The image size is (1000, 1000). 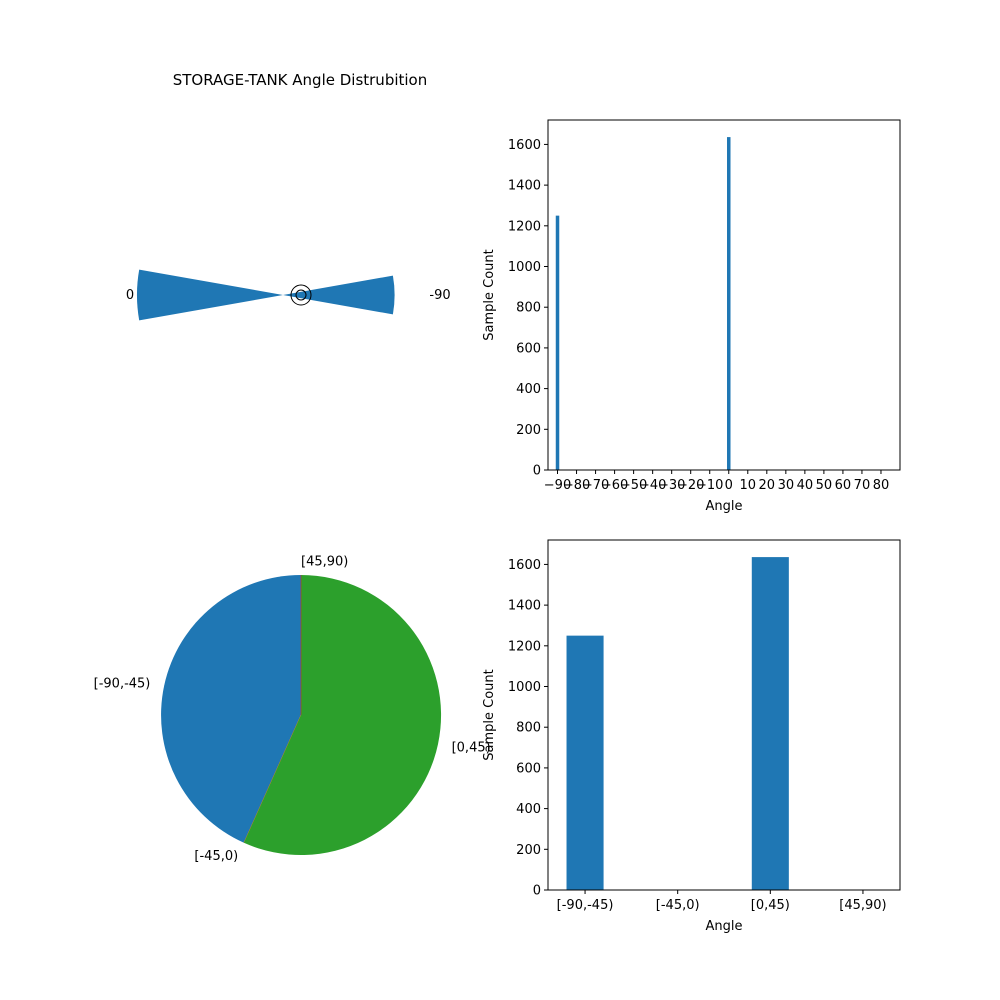 What do you see at coordinates (216, 856) in the screenshot?
I see `pie-slice-label: [-45,0)` at bounding box center [216, 856].